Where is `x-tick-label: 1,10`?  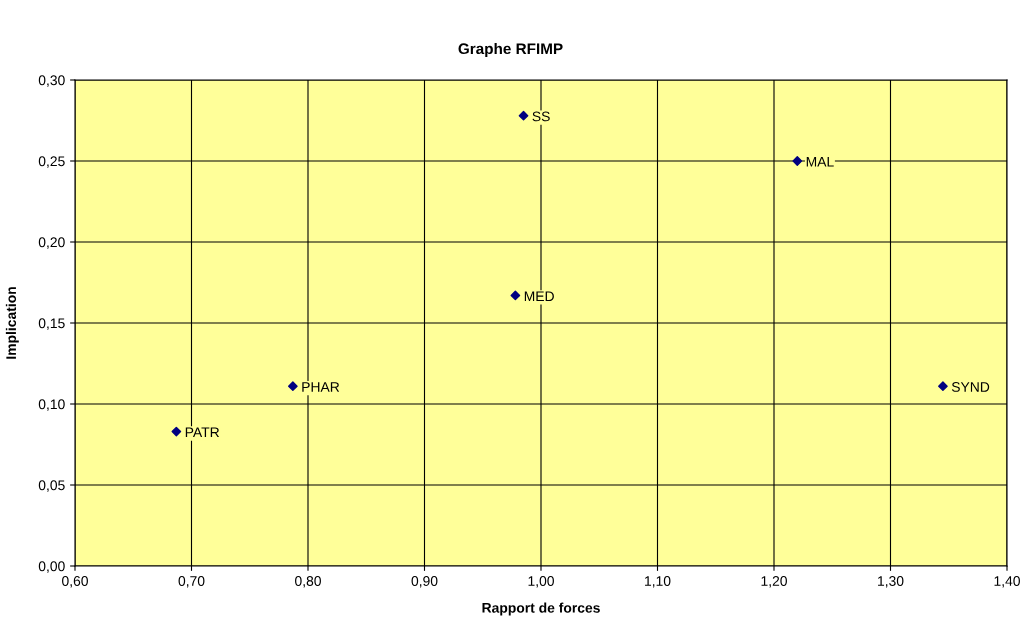 x-tick-label: 1,10 is located at coordinates (658, 582).